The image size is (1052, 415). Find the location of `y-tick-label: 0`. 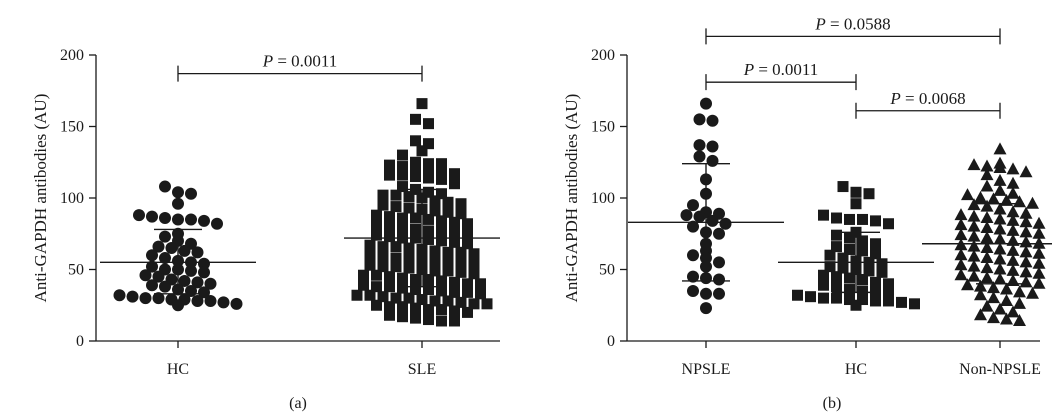

y-tick-label: 0 is located at coordinates (611, 341).